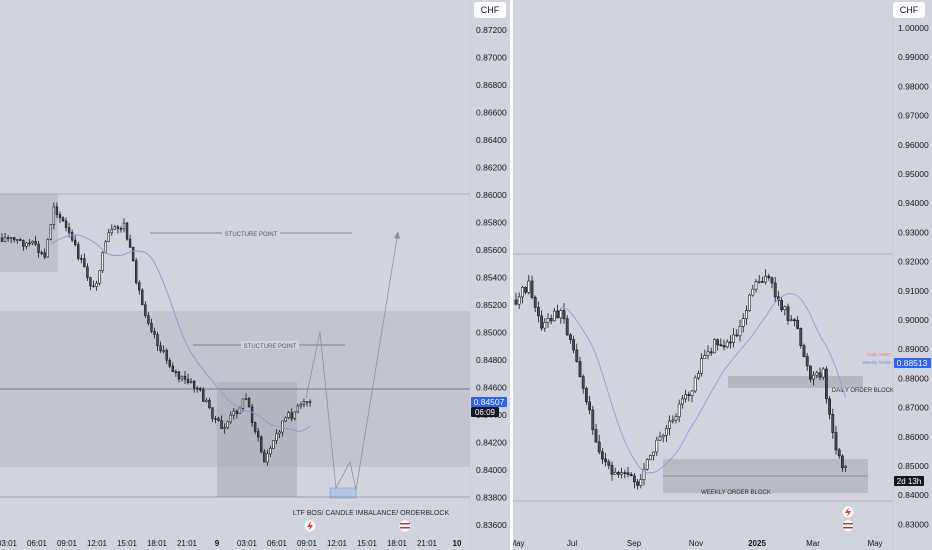  I want to click on left-x-tick: 18:01, so click(397, 543).